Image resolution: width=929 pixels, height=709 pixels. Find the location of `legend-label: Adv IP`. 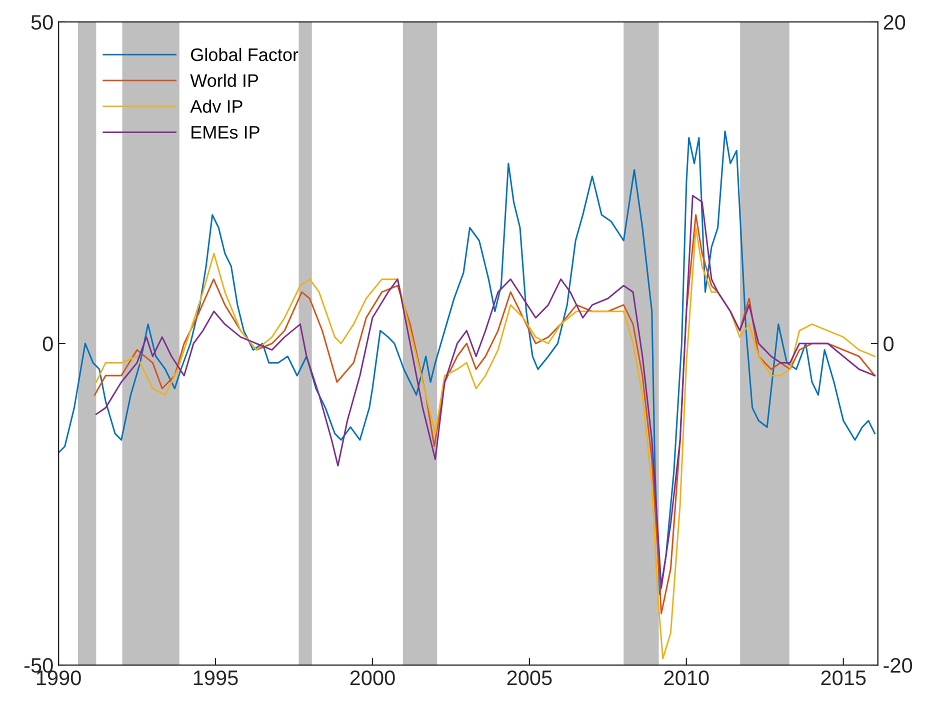

legend-label: Adv IP is located at coordinates (216, 106).